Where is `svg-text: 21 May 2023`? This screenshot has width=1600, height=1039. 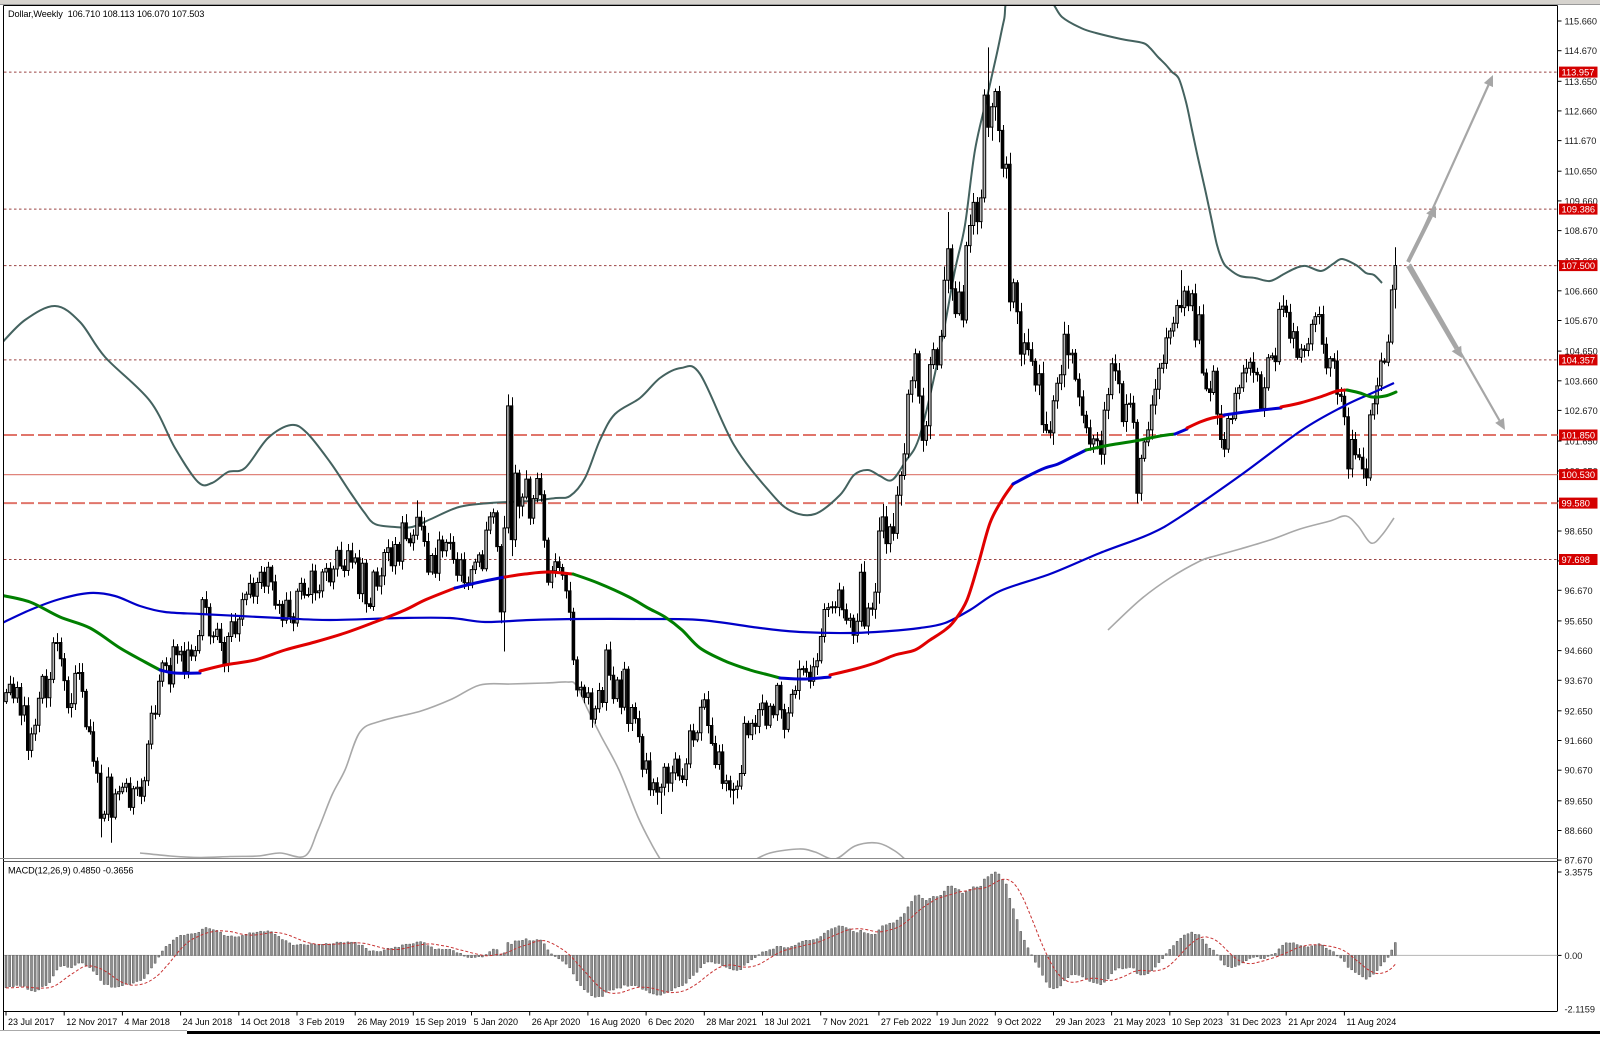 svg-text: 21 May 2023 is located at coordinates (1140, 1022).